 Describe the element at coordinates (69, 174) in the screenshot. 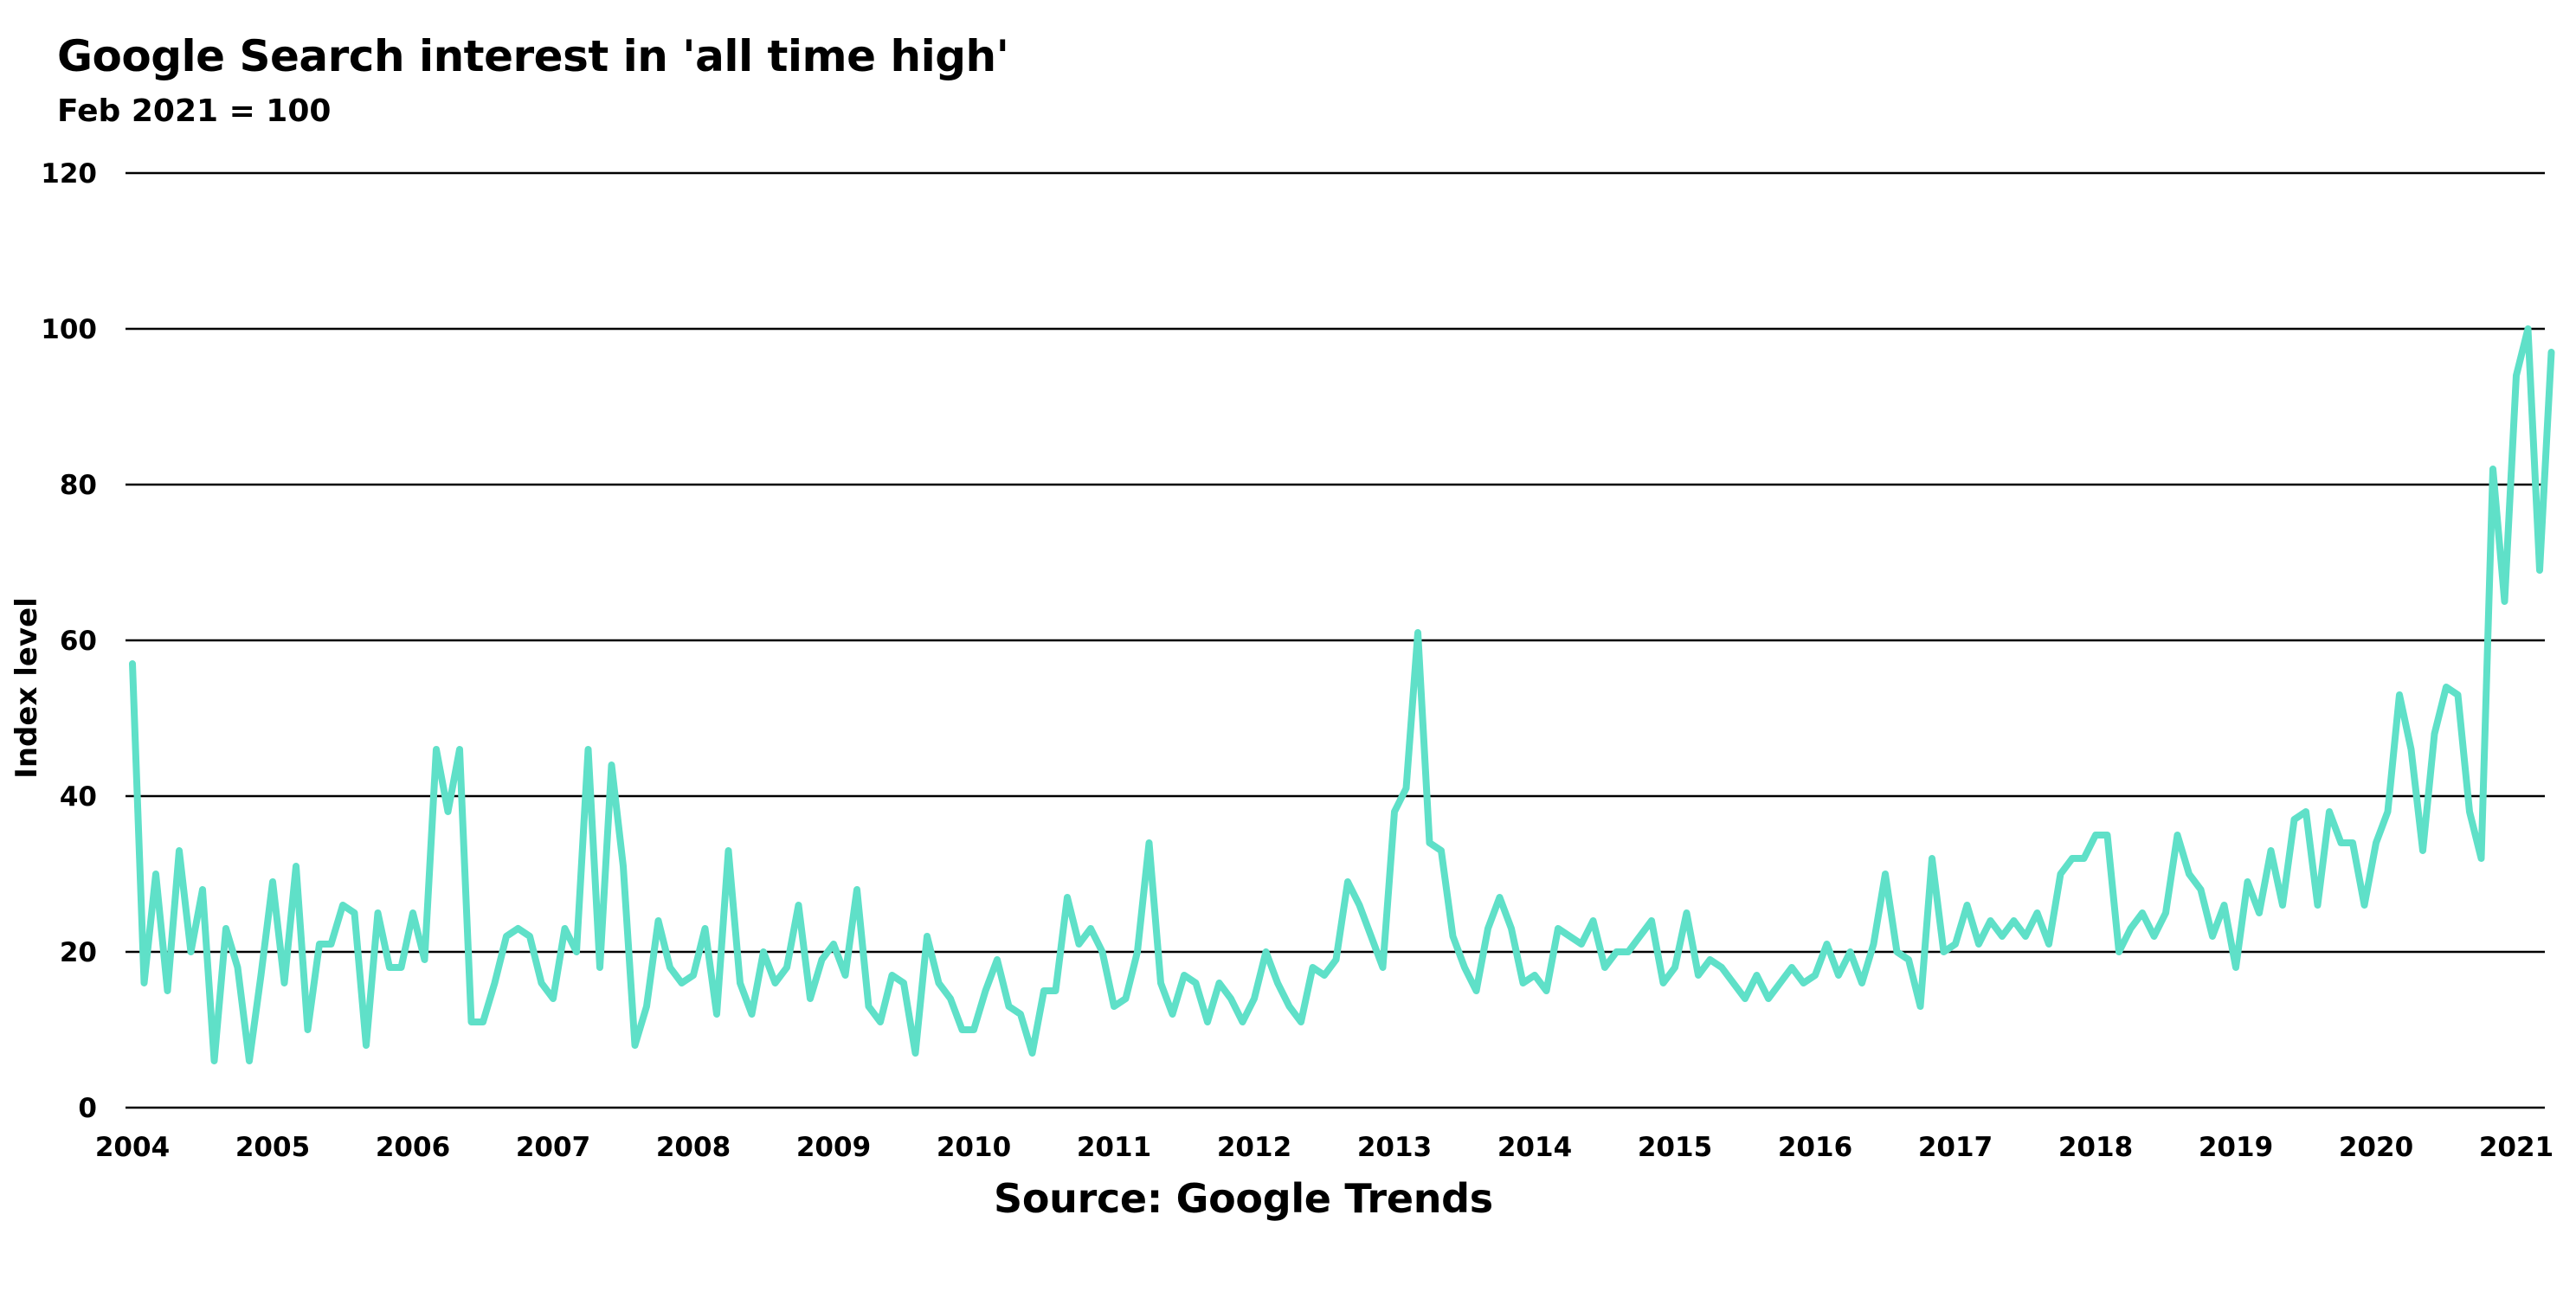

I see `y-tick-label: 120` at that location.